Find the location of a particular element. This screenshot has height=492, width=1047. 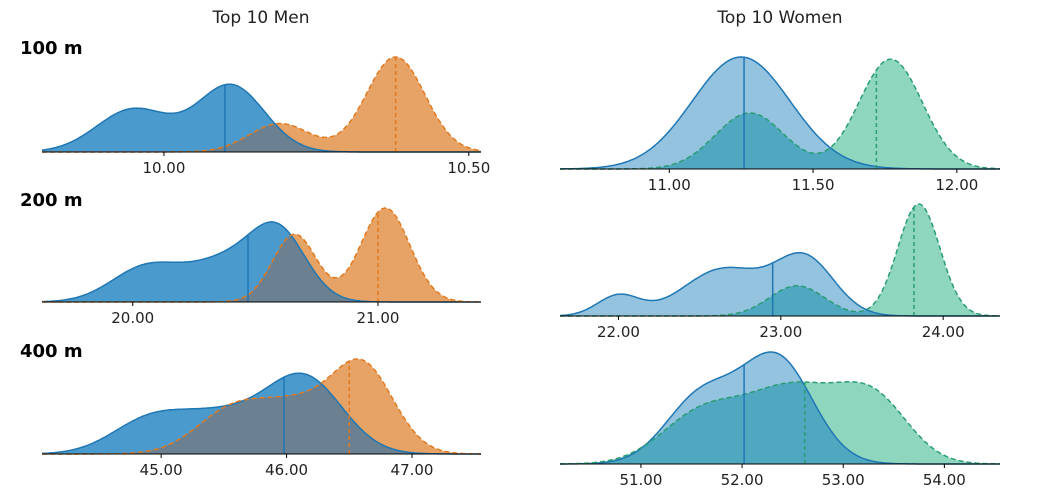

row-label-400m: 400 m is located at coordinates (51, 351).